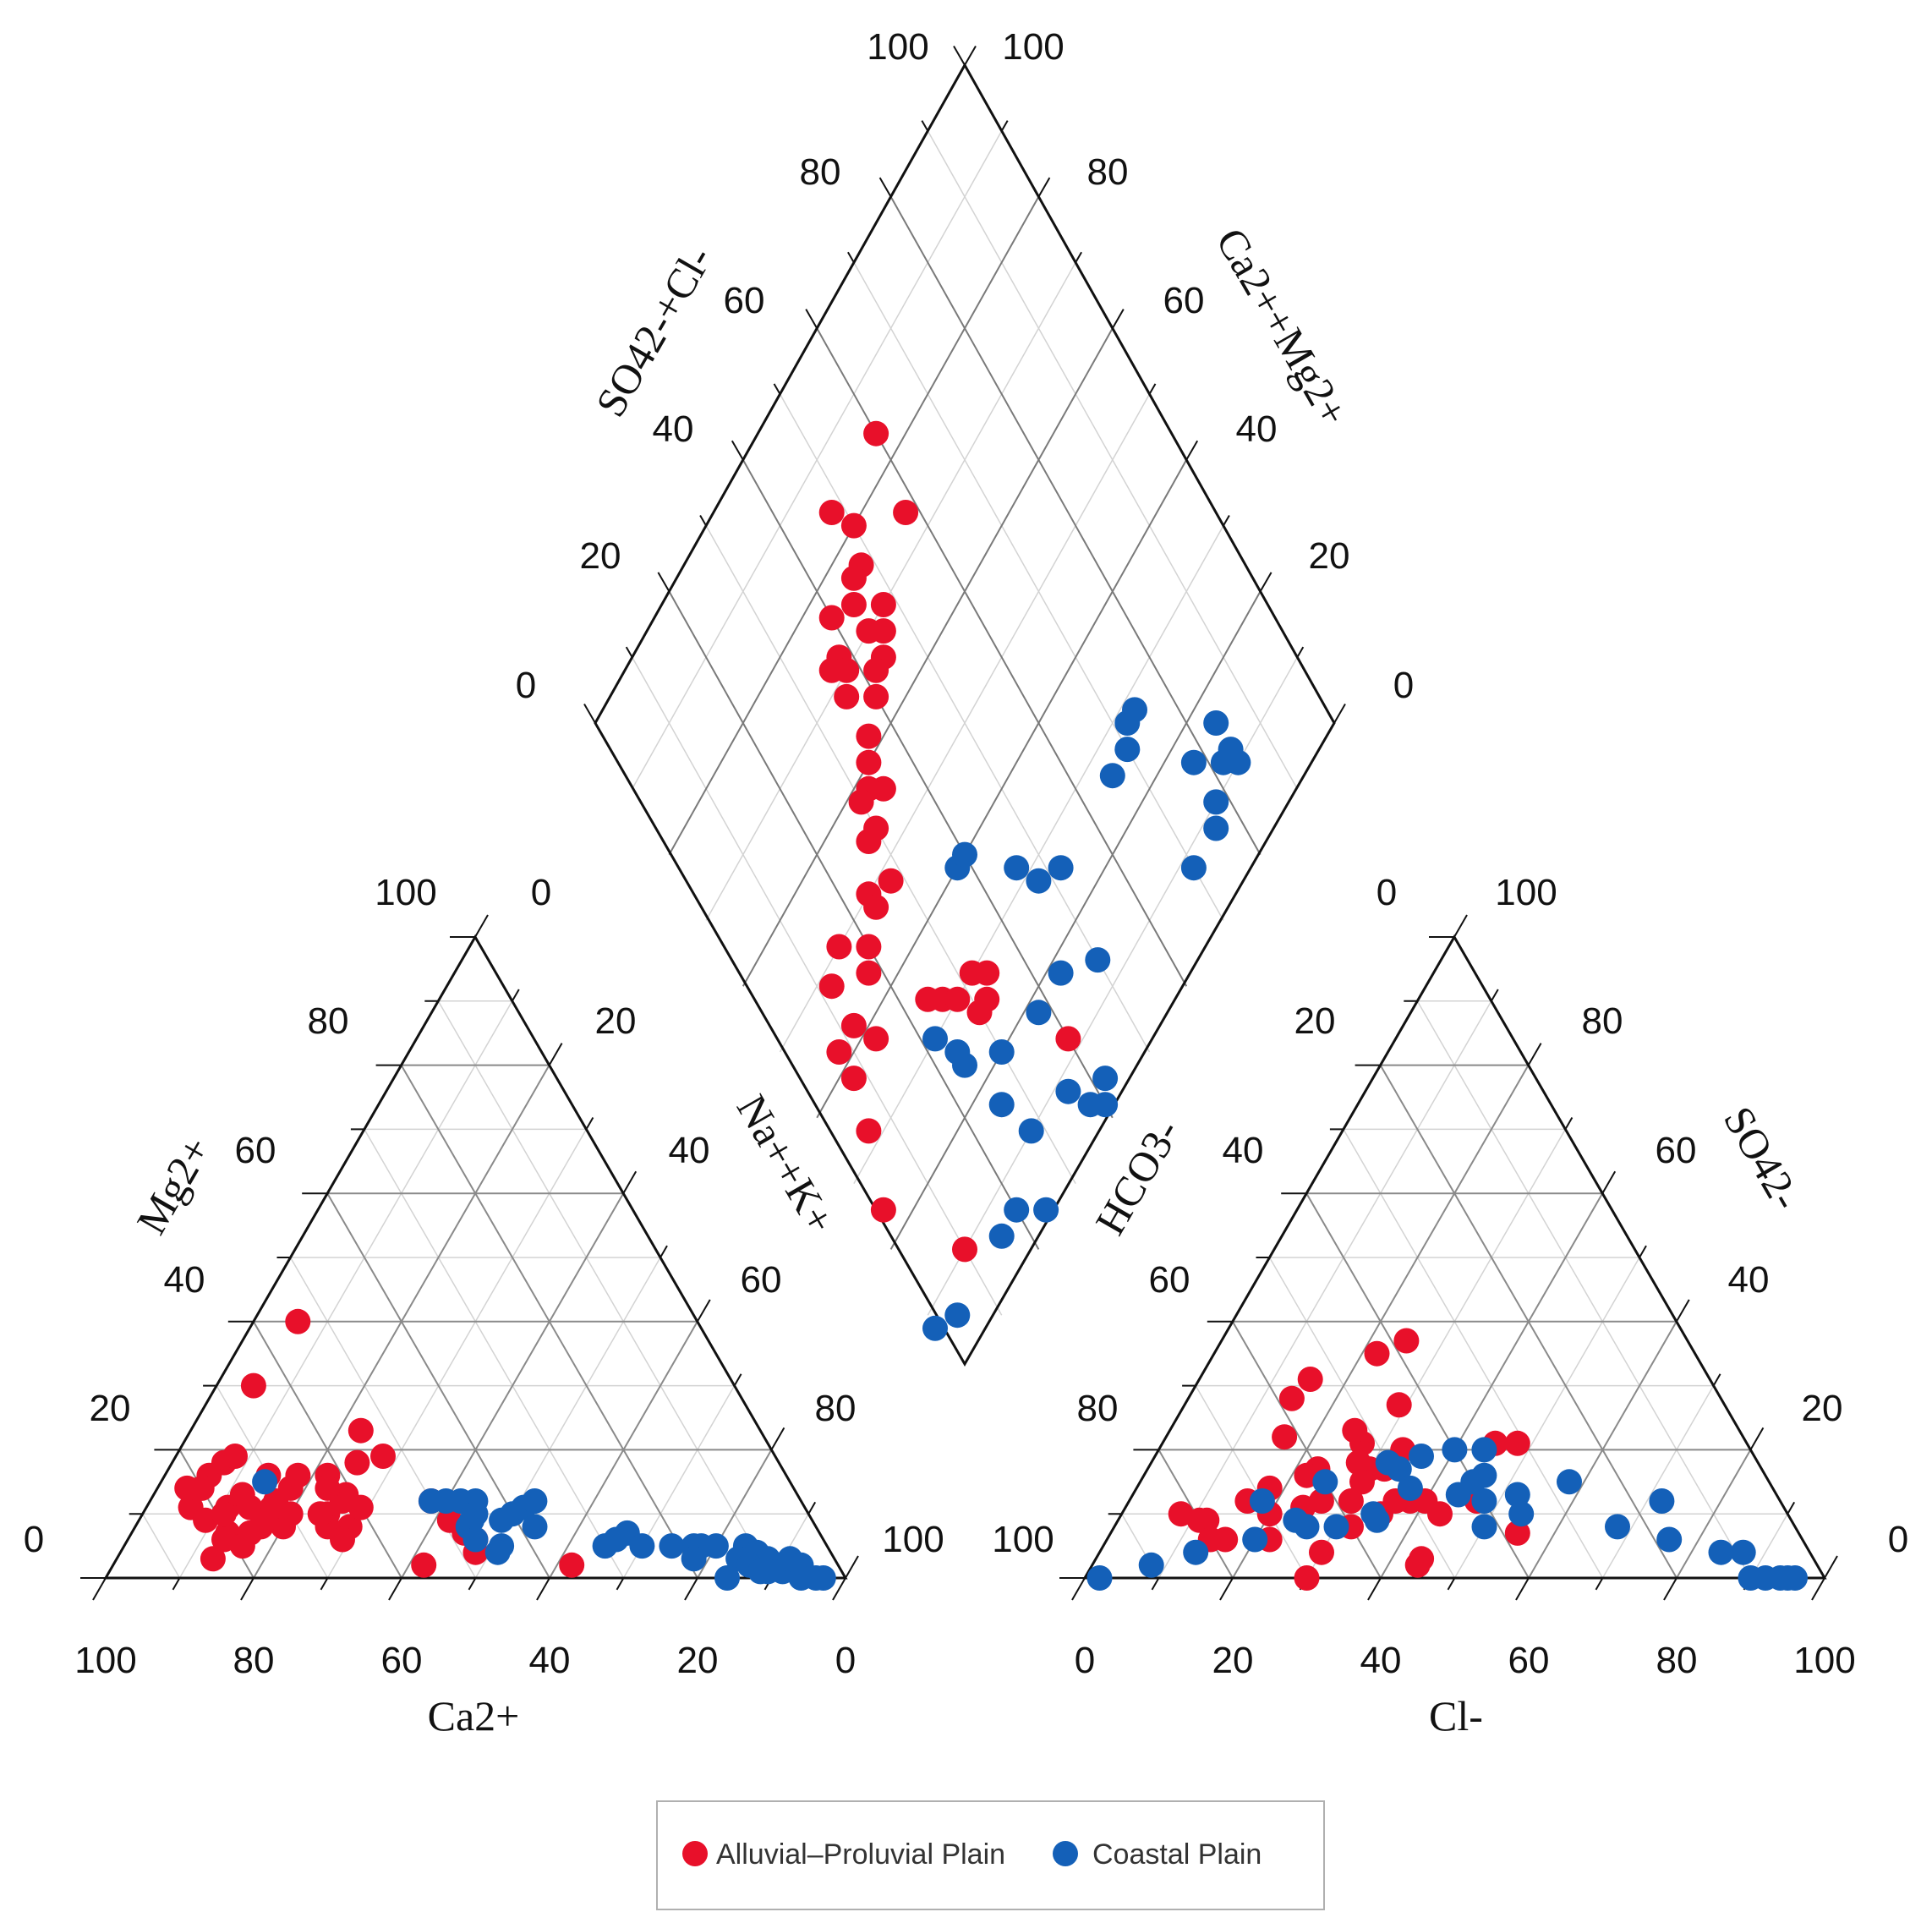 The image size is (1932, 1923). I want to click on anion-grid-line, so click(1658, 1482).